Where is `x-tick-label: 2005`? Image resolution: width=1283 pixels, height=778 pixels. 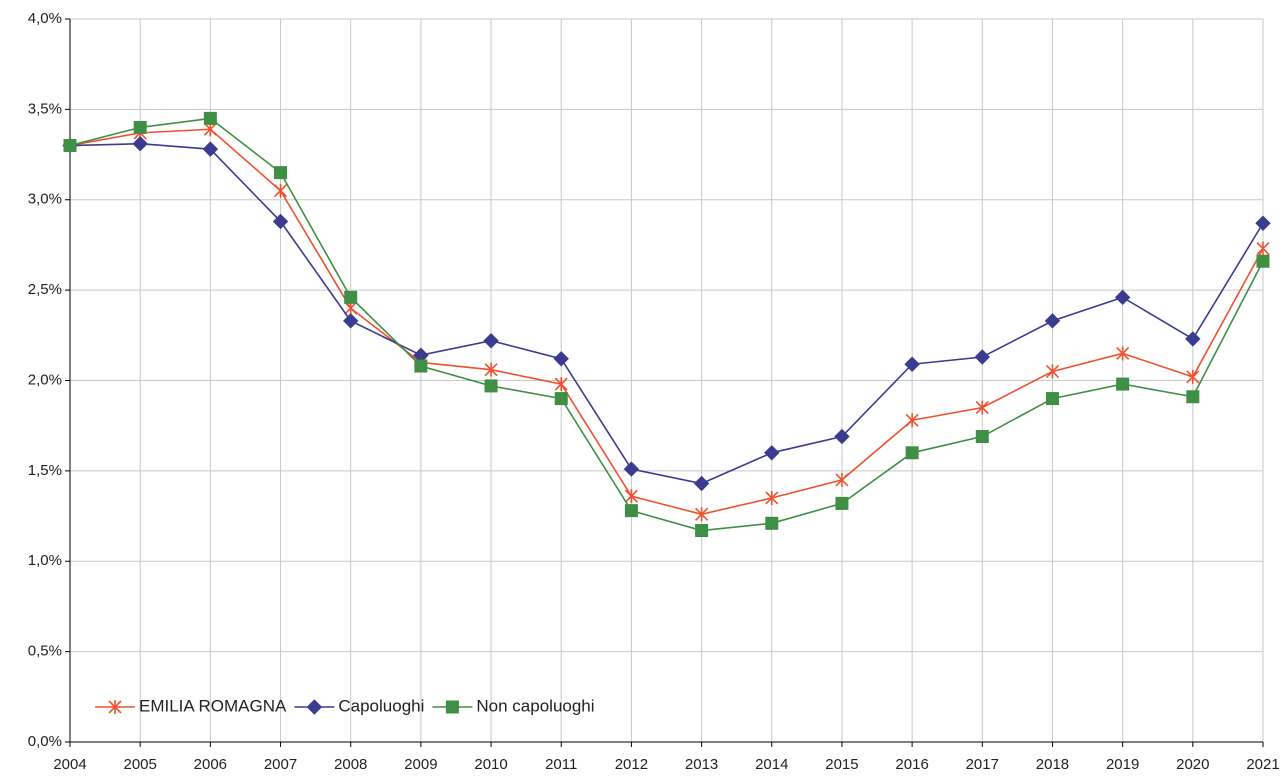 x-tick-label: 2005 is located at coordinates (139, 764).